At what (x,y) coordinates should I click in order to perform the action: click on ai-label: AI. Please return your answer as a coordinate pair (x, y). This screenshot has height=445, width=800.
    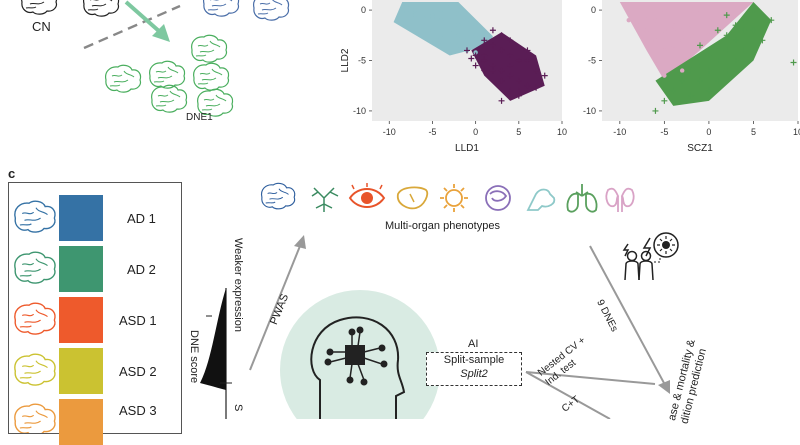
    Looking at the image, I should click on (473, 344).